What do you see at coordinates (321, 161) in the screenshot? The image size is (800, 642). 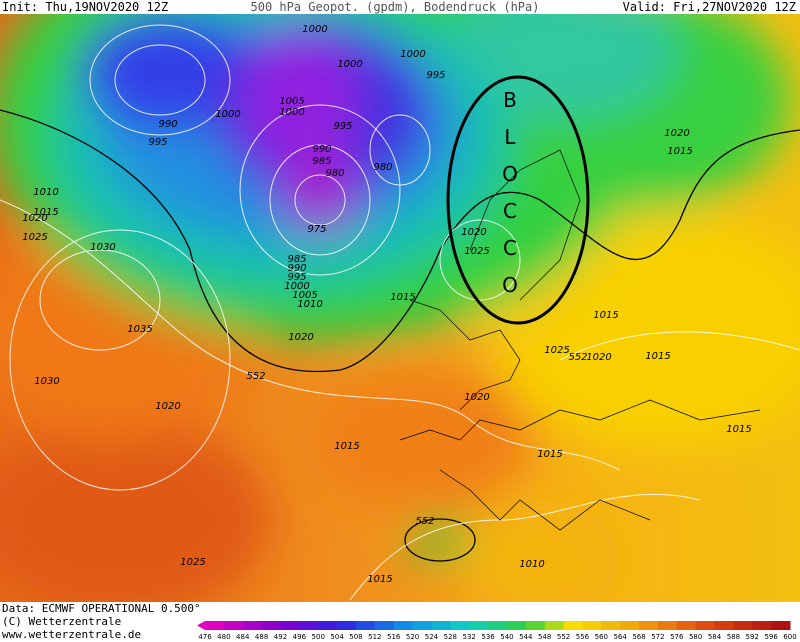 I see `isobar-label: 985` at bounding box center [321, 161].